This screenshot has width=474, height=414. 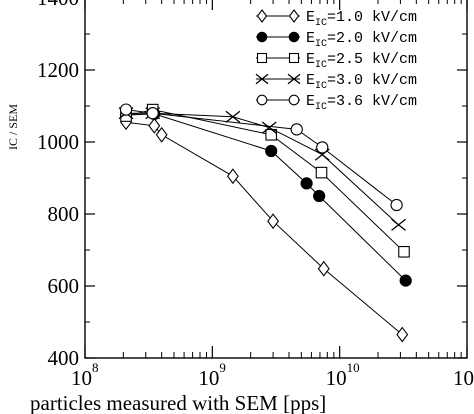 What do you see at coordinates (361, 40) in the screenshot?
I see `legend-label: EIC=2.0 kV/cm` at bounding box center [361, 40].